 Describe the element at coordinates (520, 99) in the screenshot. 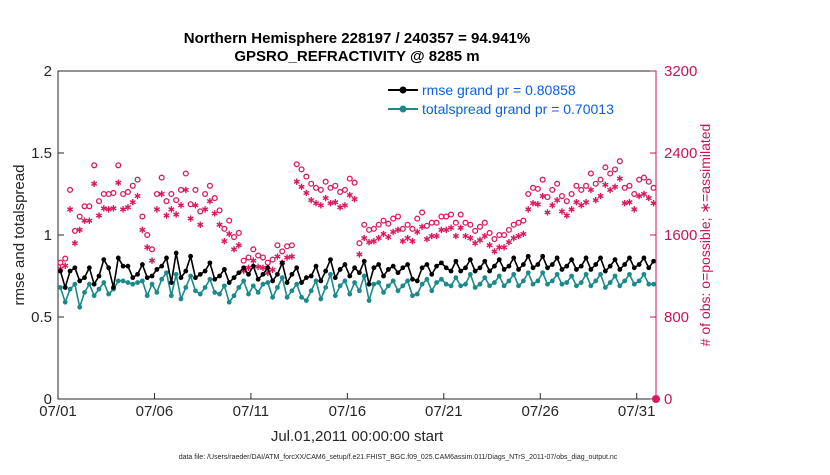

I see `legend-box` at that location.